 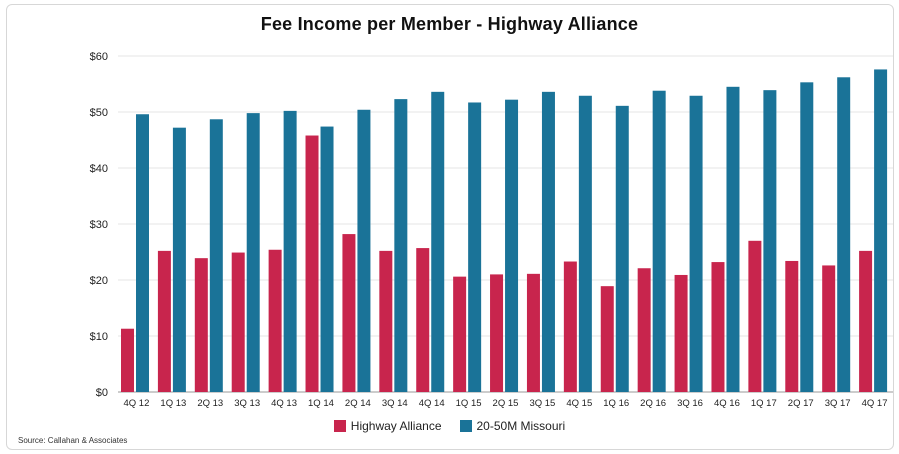 I want to click on x-tick-label: 1Q 15, so click(x=469, y=403).